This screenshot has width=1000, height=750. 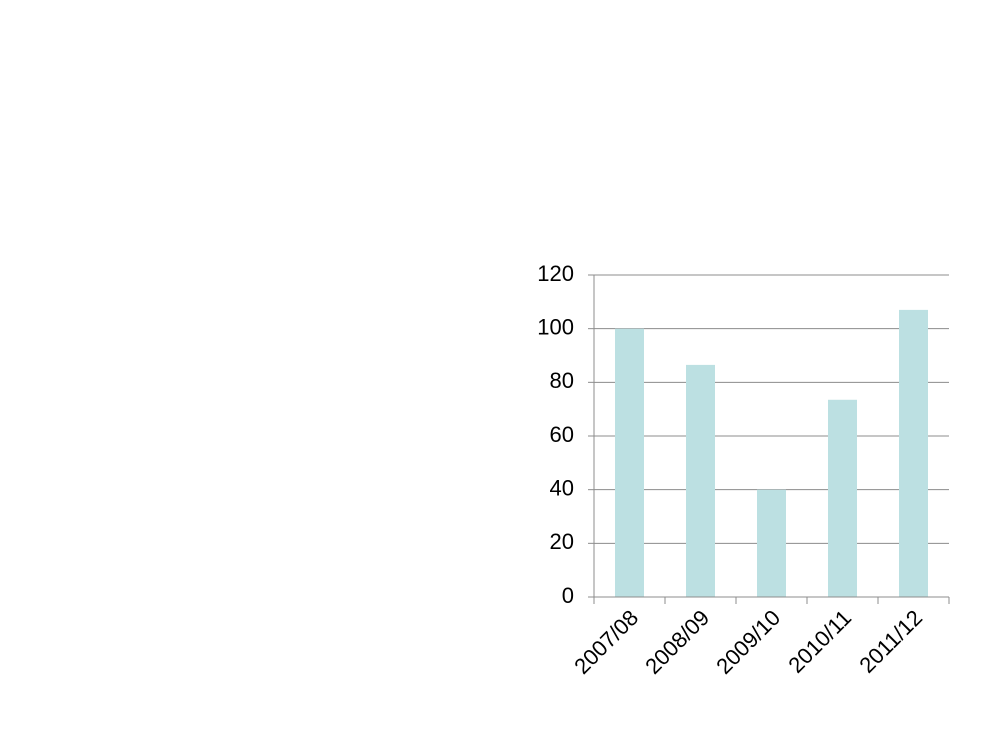 I want to click on x-tick-label: 2010/11, so click(x=819, y=641).